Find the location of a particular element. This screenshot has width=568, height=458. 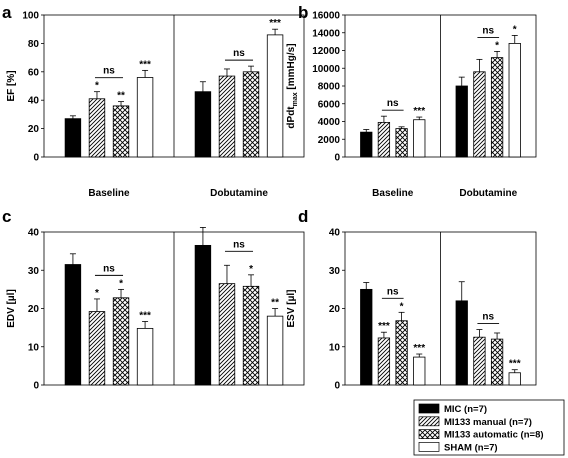

y-axis-label-subscript: max is located at coordinates (295, 99).